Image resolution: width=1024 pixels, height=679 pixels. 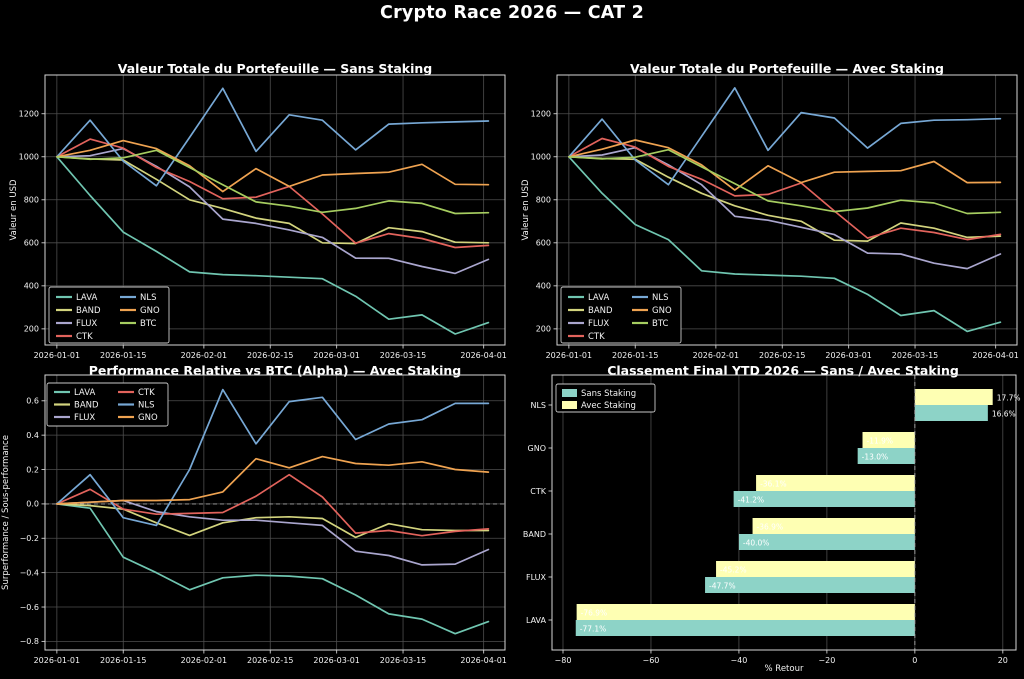 I want to click on x-tick-label: −80, so click(x=563, y=660).